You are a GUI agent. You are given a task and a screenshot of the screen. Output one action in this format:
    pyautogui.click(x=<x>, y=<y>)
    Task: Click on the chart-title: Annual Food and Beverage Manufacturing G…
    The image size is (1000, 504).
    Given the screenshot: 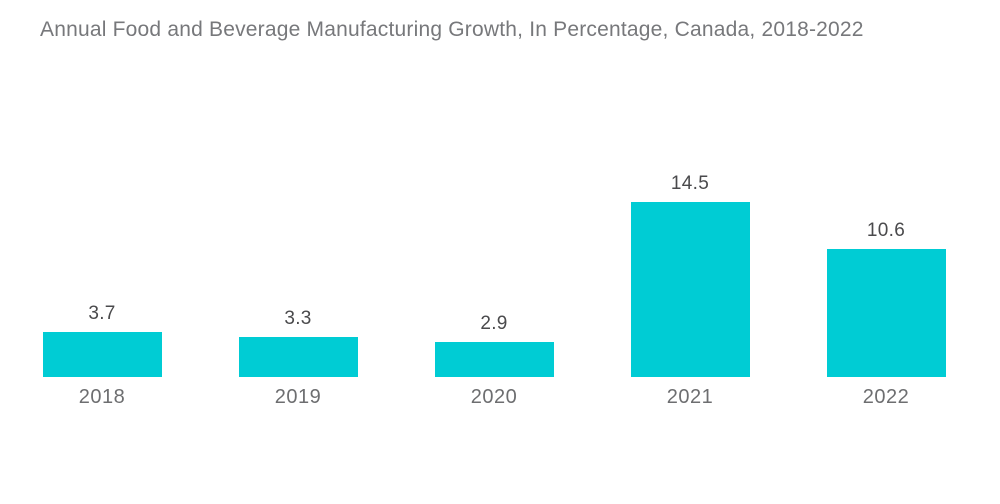 What is the action you would take?
    pyautogui.click(x=452, y=29)
    